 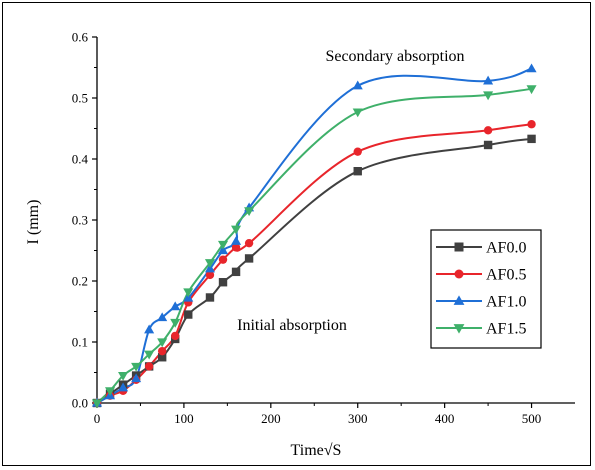 What do you see at coordinates (358, 418) in the screenshot?
I see `x-tick-label: 300` at bounding box center [358, 418].